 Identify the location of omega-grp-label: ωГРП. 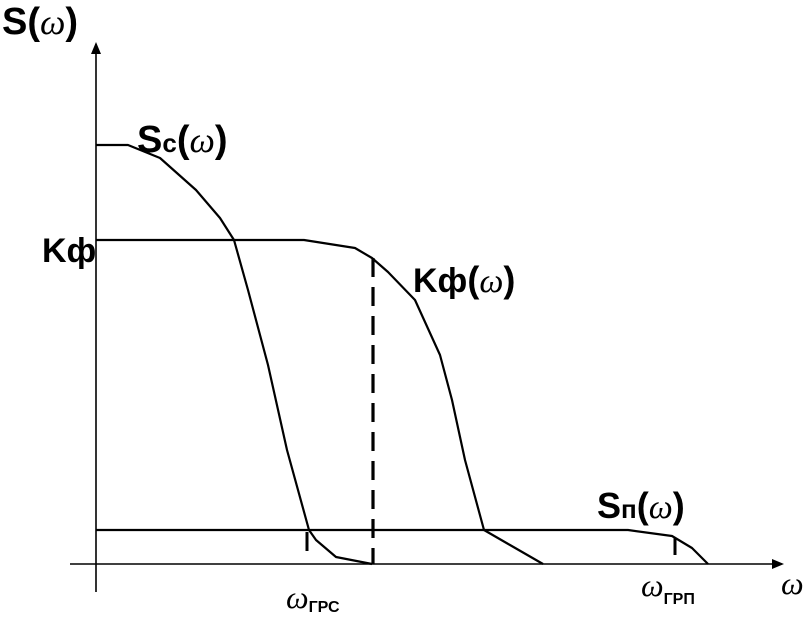
(668, 587).